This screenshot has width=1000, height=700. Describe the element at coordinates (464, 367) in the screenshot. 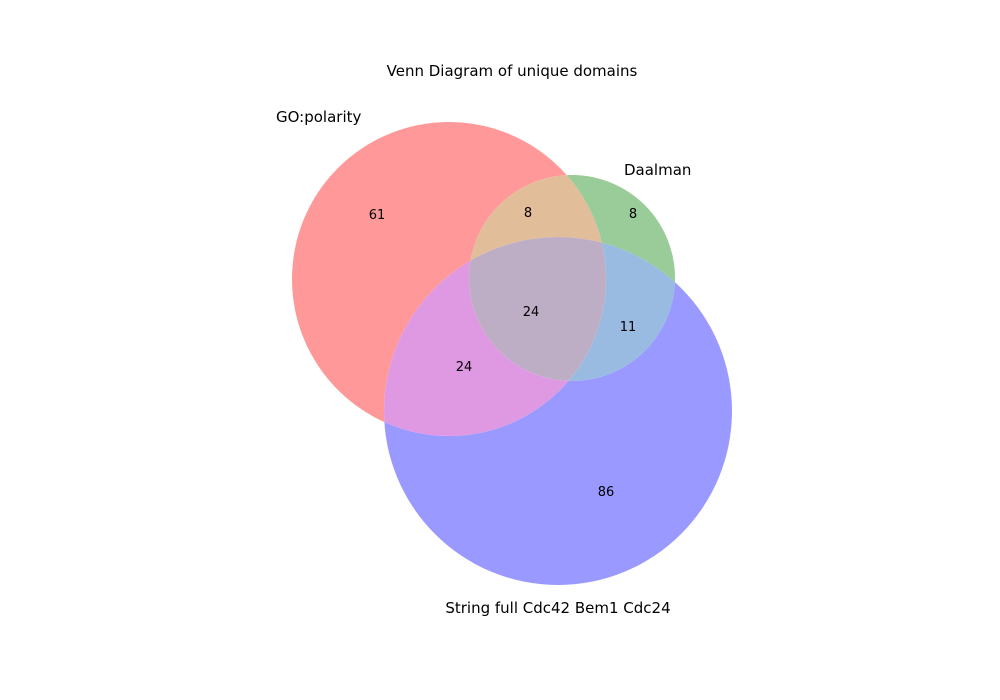

I see `count-ac: 24` at that location.